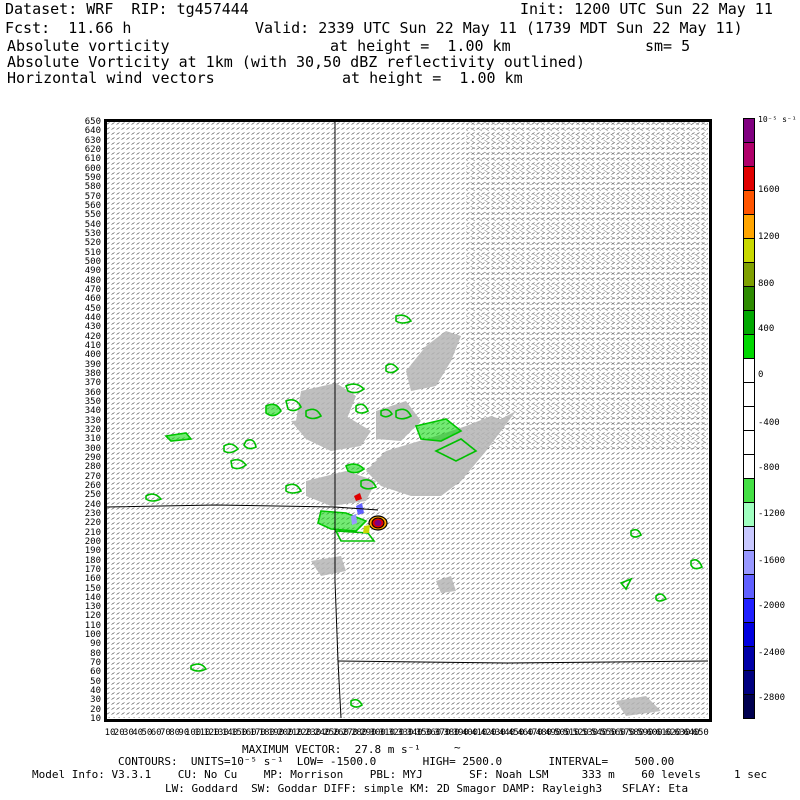 The image size is (800, 800). What do you see at coordinates (92, 523) in the screenshot?
I see `y-tick-label: 220` at bounding box center [92, 523].